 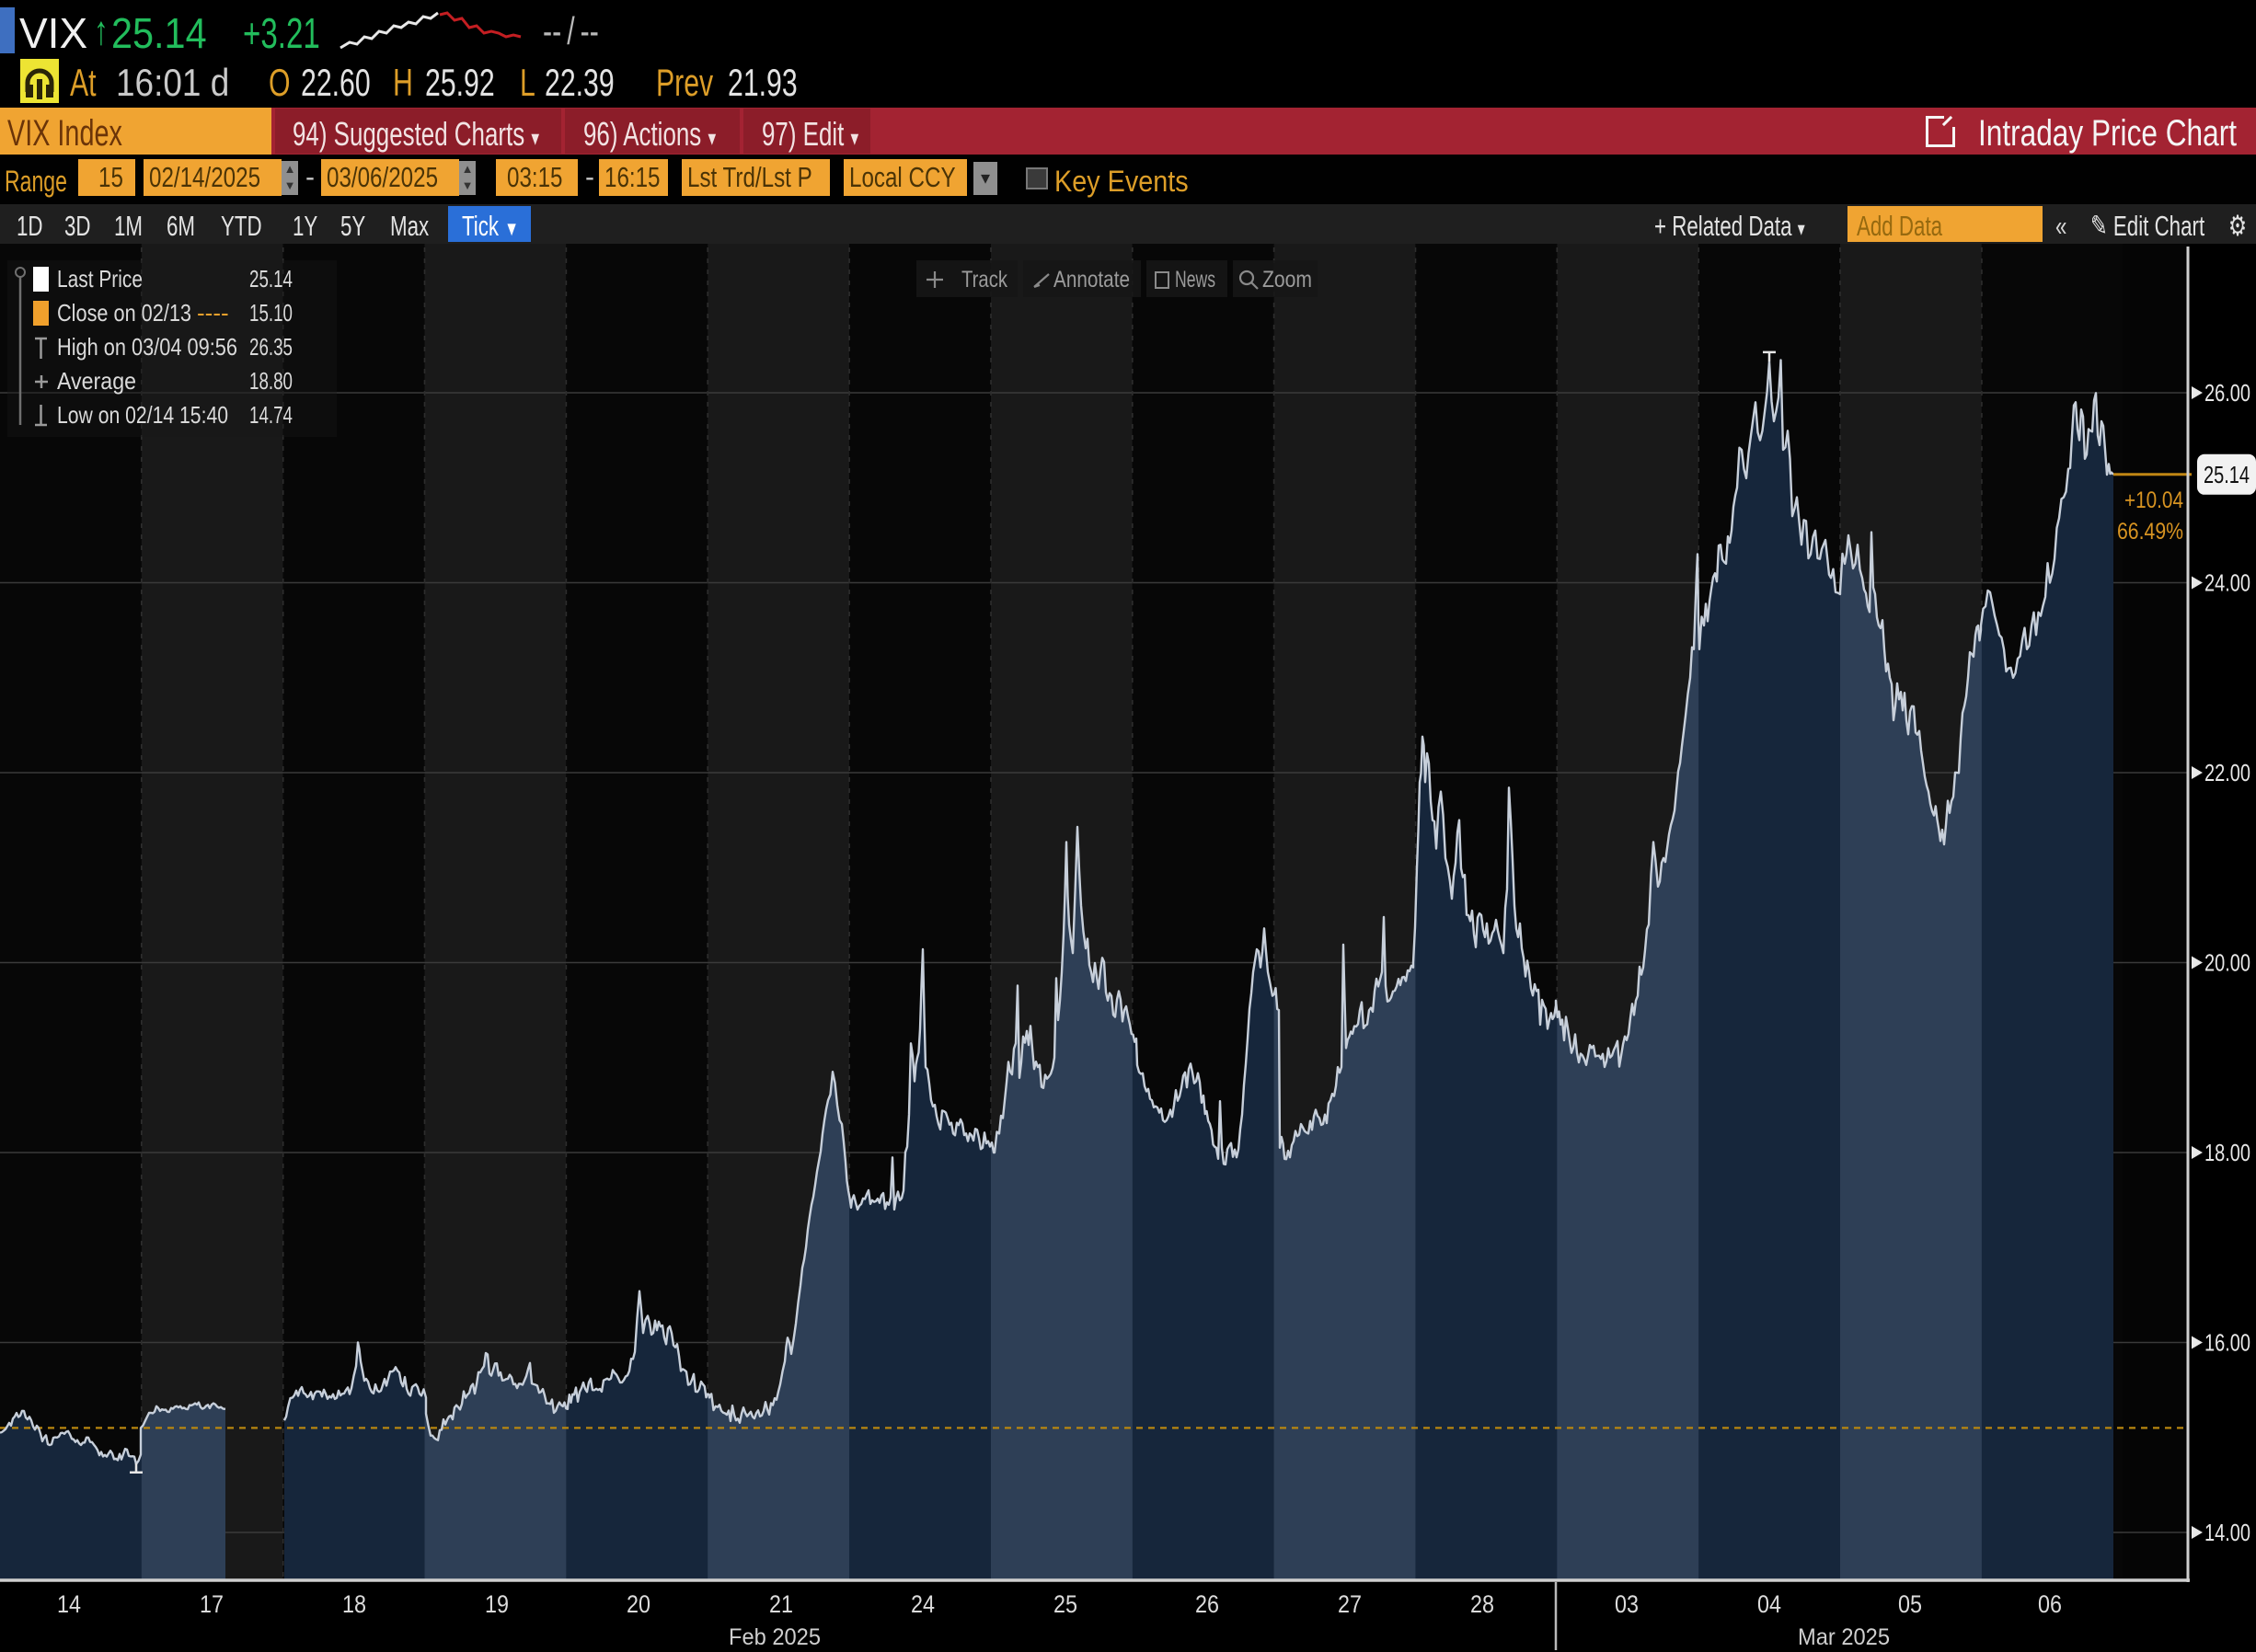 I want to click on svg-text: 06, so click(x=2050, y=1604).